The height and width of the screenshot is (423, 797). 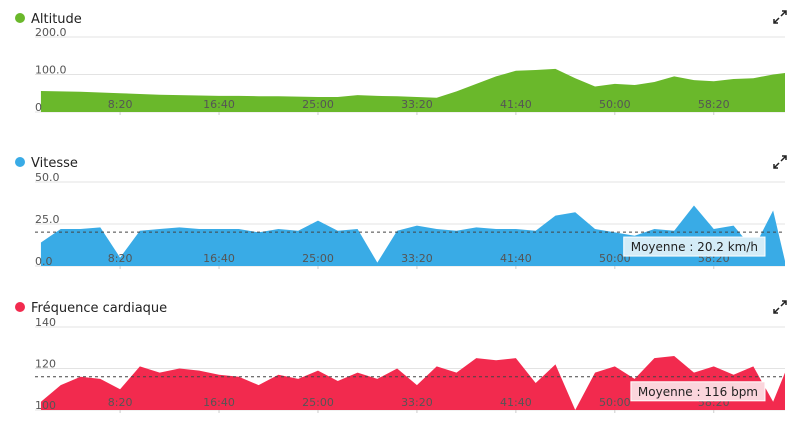 What do you see at coordinates (714, 104) in the screenshot?
I see `x-tick-label: 58:20` at bounding box center [714, 104].